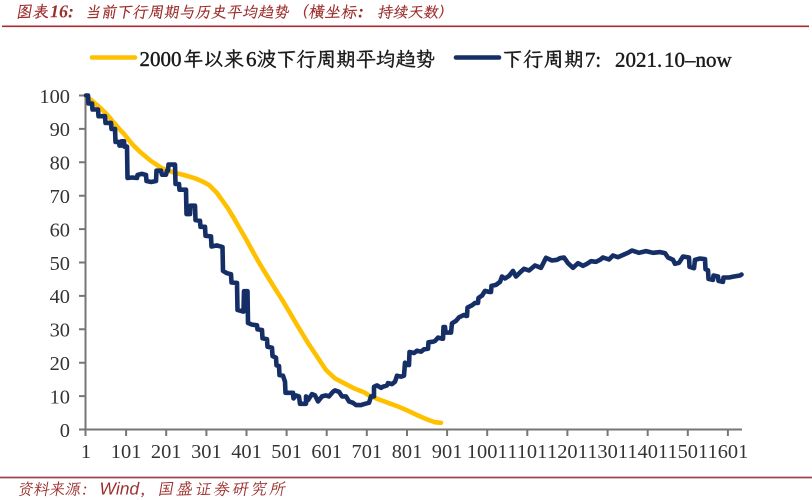 Image resolution: width=812 pixels, height=500 pixels. What do you see at coordinates (487, 452) in the screenshot?
I see `svg-text: 1001` at bounding box center [487, 452].